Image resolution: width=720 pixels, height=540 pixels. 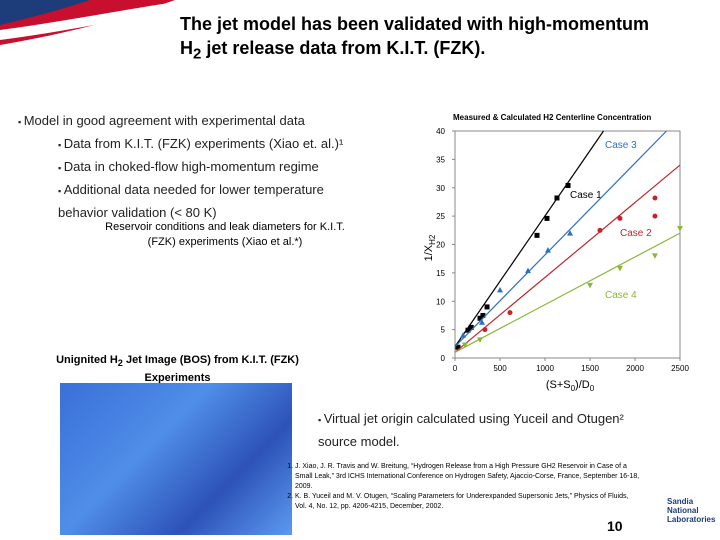 What do you see at coordinates (545, 368) in the screenshot?
I see `x-tick-label: 1000` at bounding box center [545, 368].